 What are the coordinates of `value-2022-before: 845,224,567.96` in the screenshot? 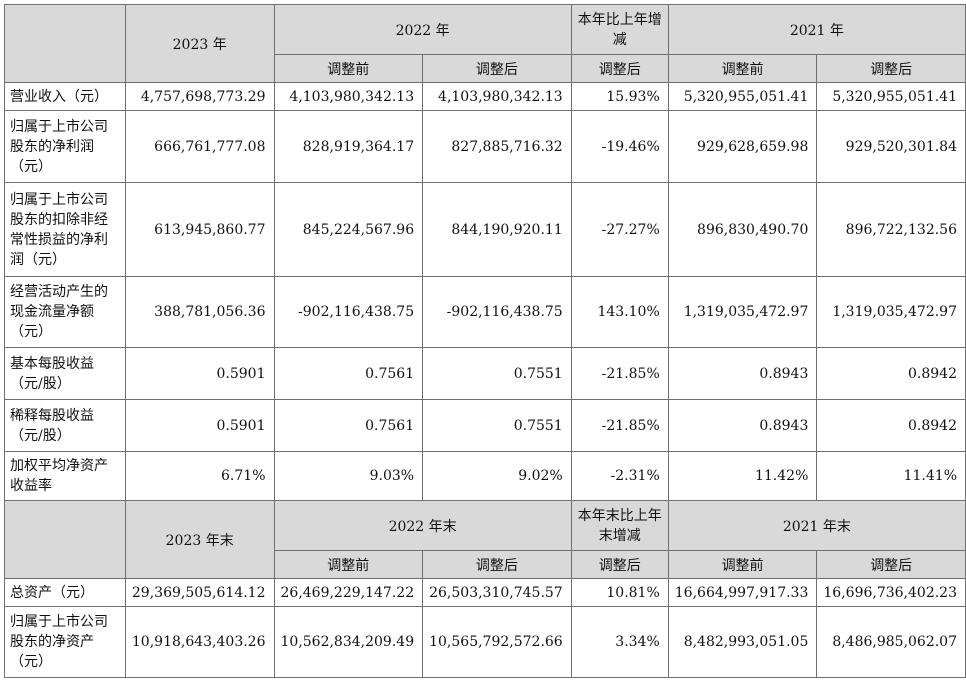 It's located at (348, 229).